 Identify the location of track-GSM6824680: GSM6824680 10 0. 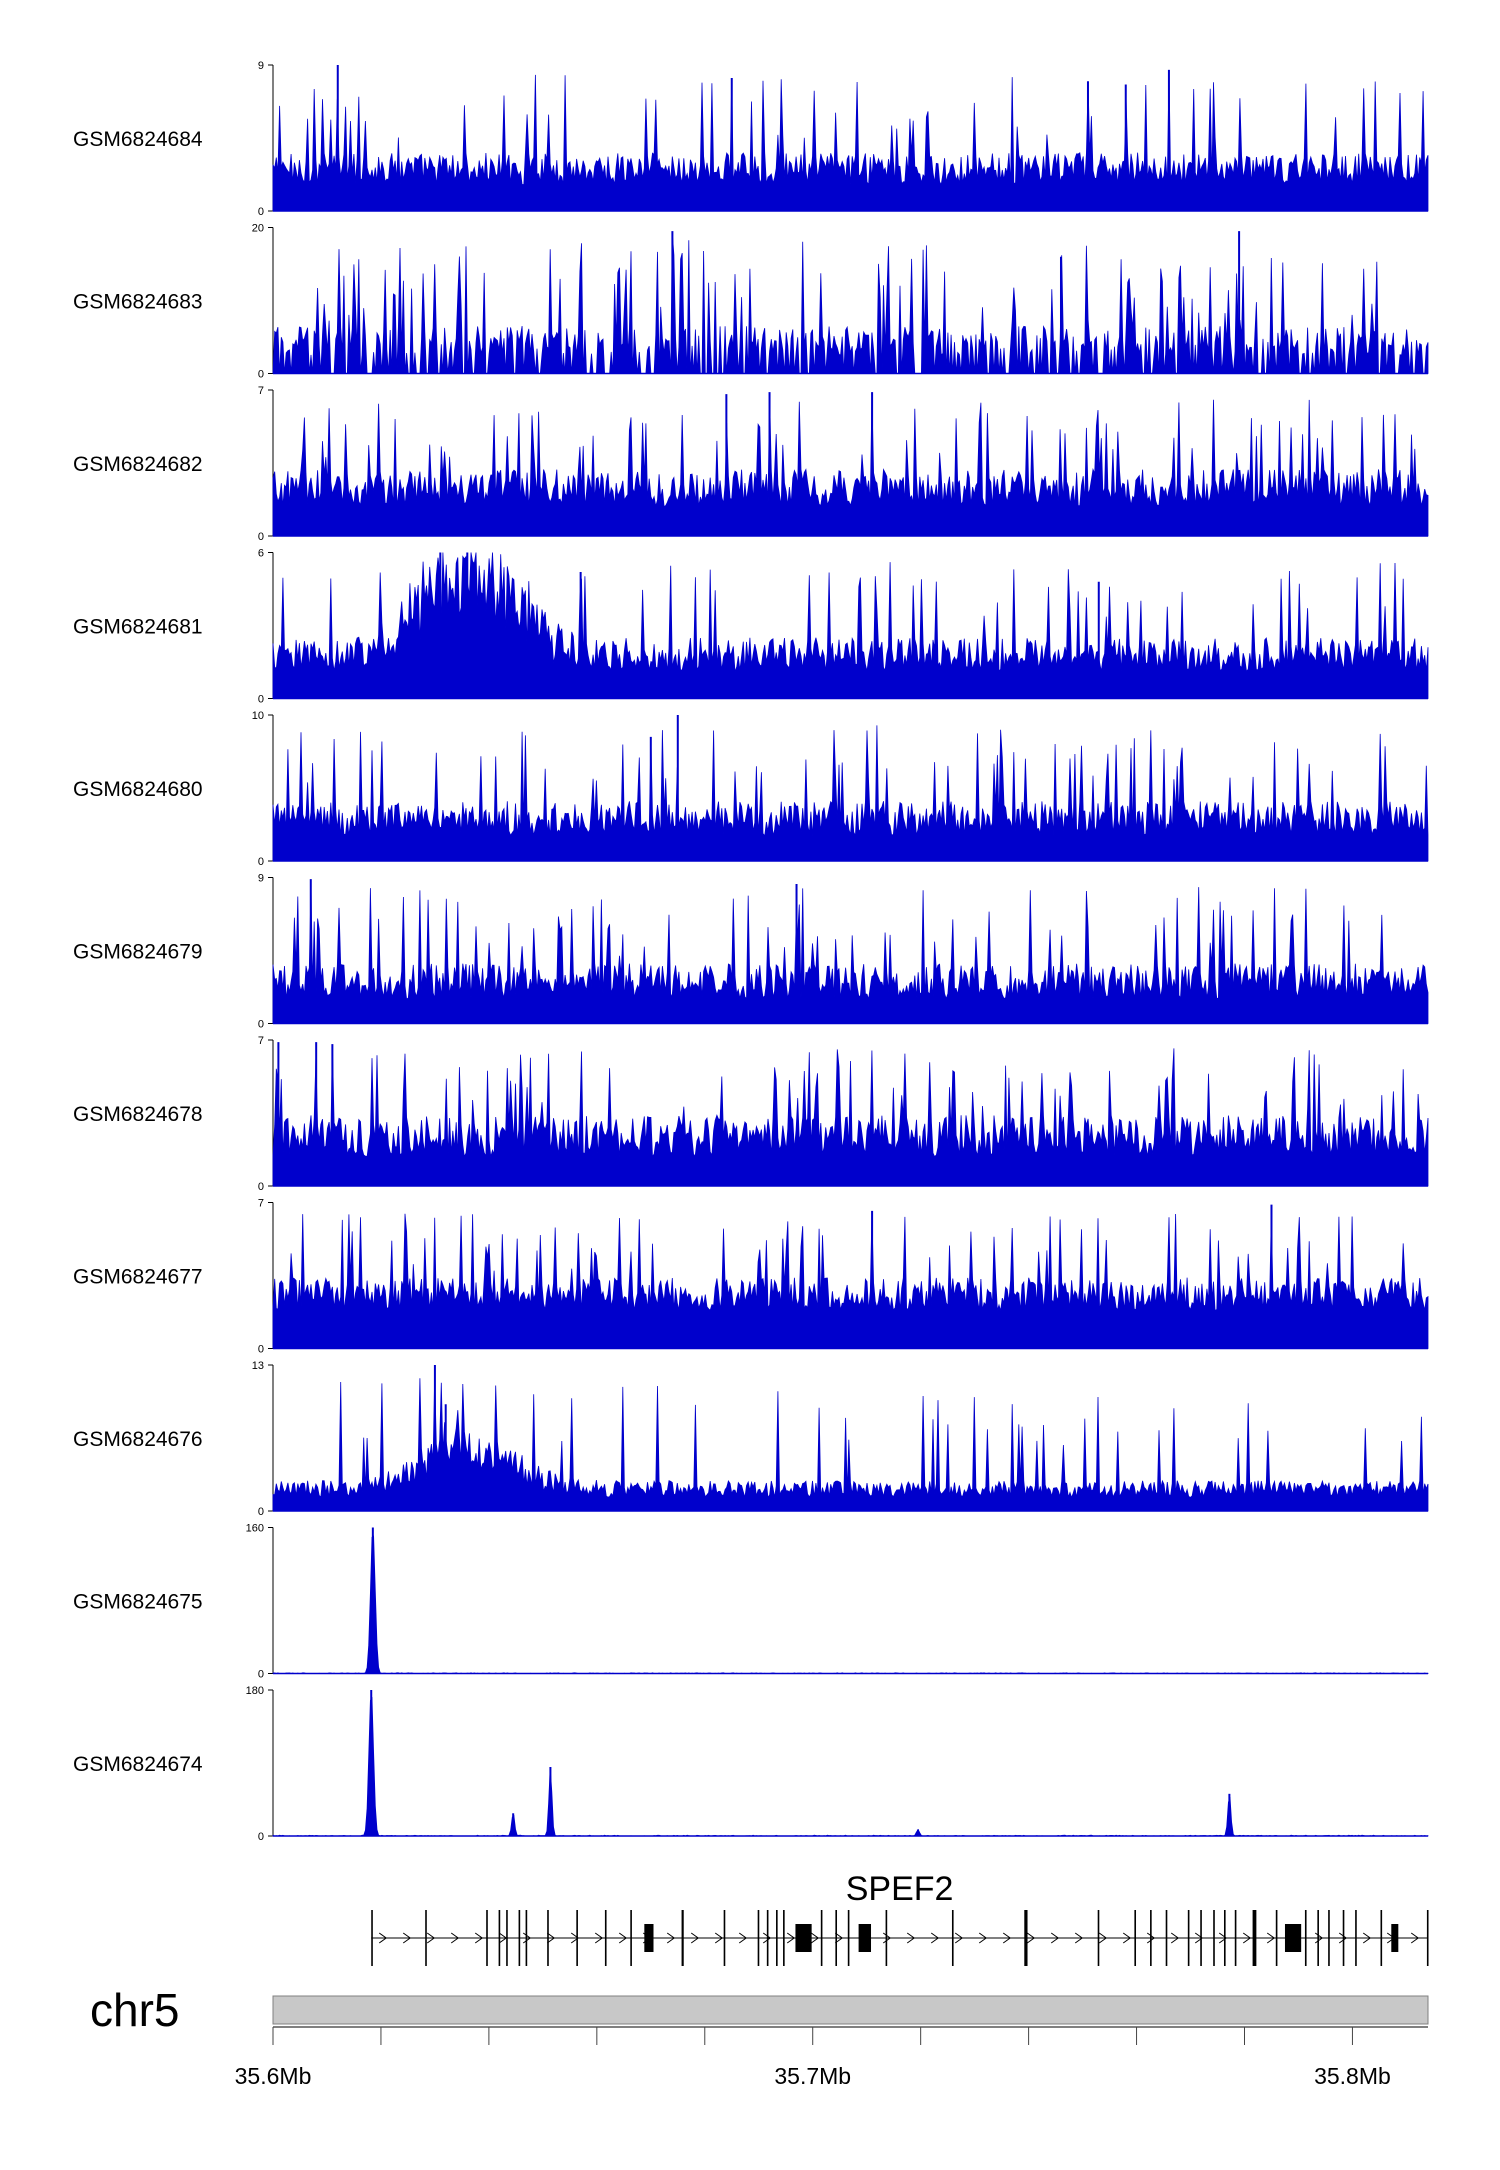
(751, 789).